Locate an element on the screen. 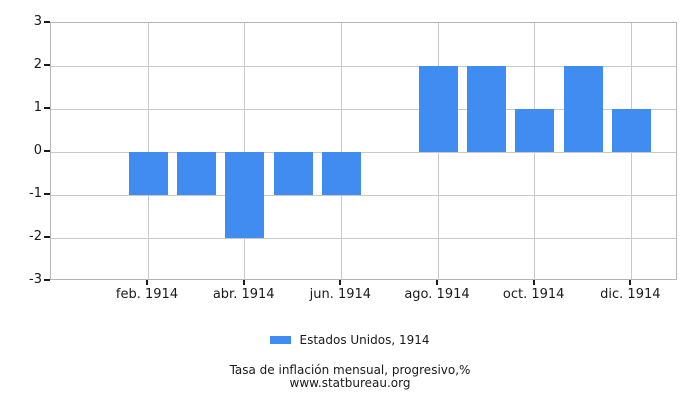 This screenshot has height=400, width=700. chart-caption: Tasa de inflación mensual, progresivo,% is located at coordinates (350, 370).